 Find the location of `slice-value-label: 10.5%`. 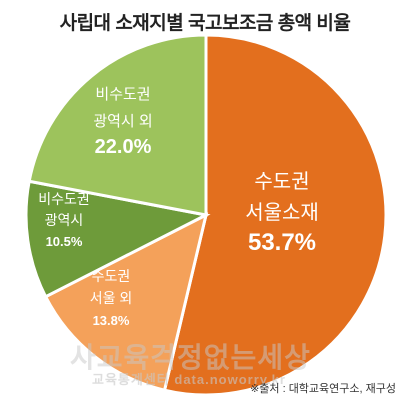

slice-value-label: 10.5% is located at coordinates (64, 241).